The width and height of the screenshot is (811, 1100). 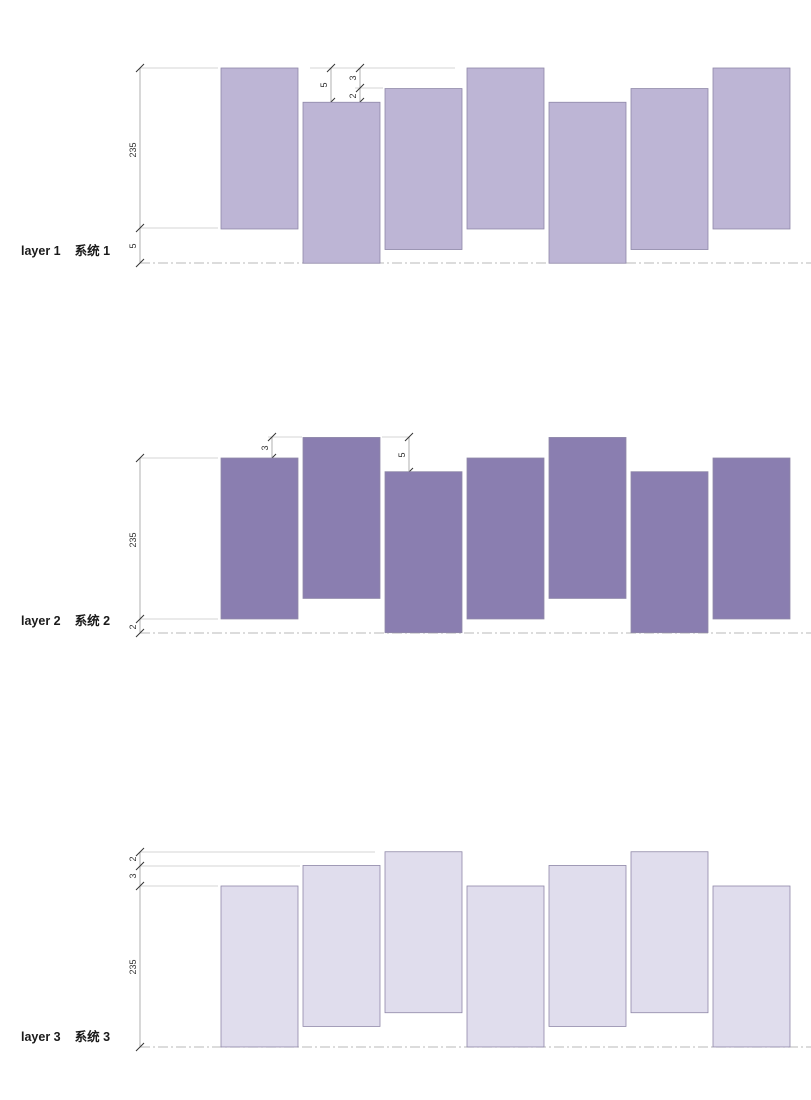 What do you see at coordinates (265, 447) in the screenshot?
I see `layer-2-step-a-value: 3` at bounding box center [265, 447].